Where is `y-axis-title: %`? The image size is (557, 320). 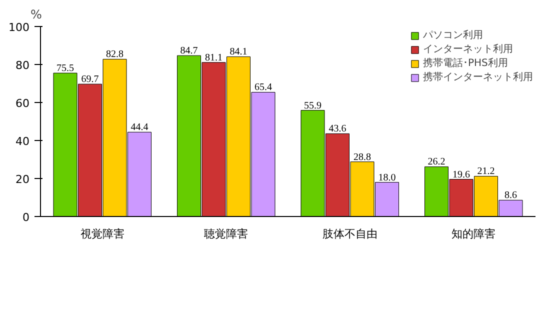
y-axis-title: % is located at coordinates (36, 15).